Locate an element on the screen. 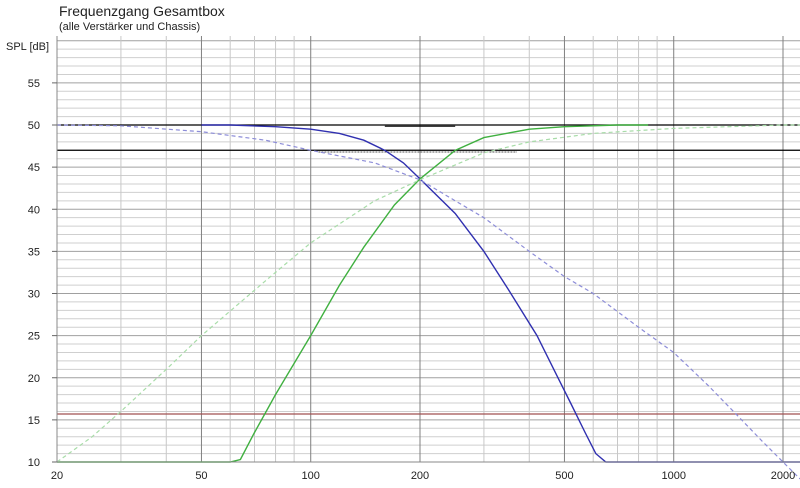 This screenshot has width=800, height=488. x-tick-label: 50 is located at coordinates (201, 476).